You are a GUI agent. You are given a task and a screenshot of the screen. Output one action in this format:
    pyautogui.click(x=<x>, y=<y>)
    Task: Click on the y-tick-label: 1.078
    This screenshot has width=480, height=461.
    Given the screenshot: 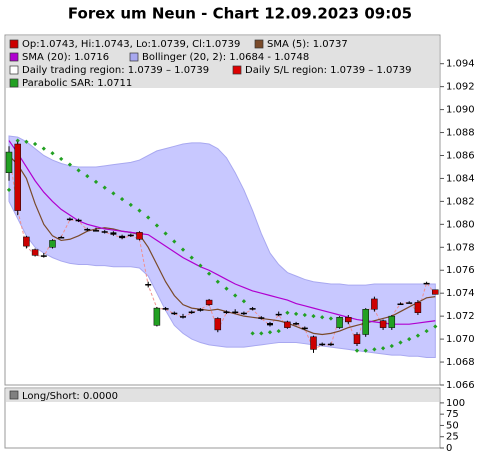 What is the action you would take?
    pyautogui.click(x=460, y=247)
    